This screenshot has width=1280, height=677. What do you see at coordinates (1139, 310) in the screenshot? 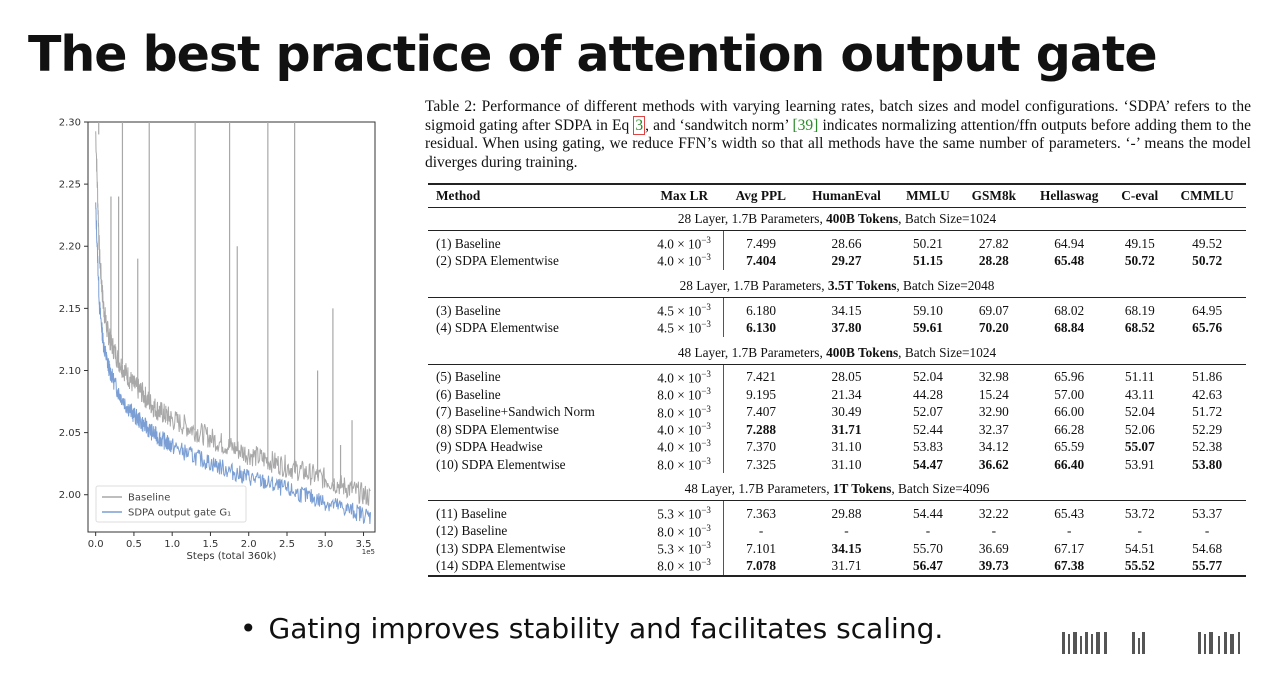
I see `metric-cell-c-eval: 68.19` at bounding box center [1139, 310].